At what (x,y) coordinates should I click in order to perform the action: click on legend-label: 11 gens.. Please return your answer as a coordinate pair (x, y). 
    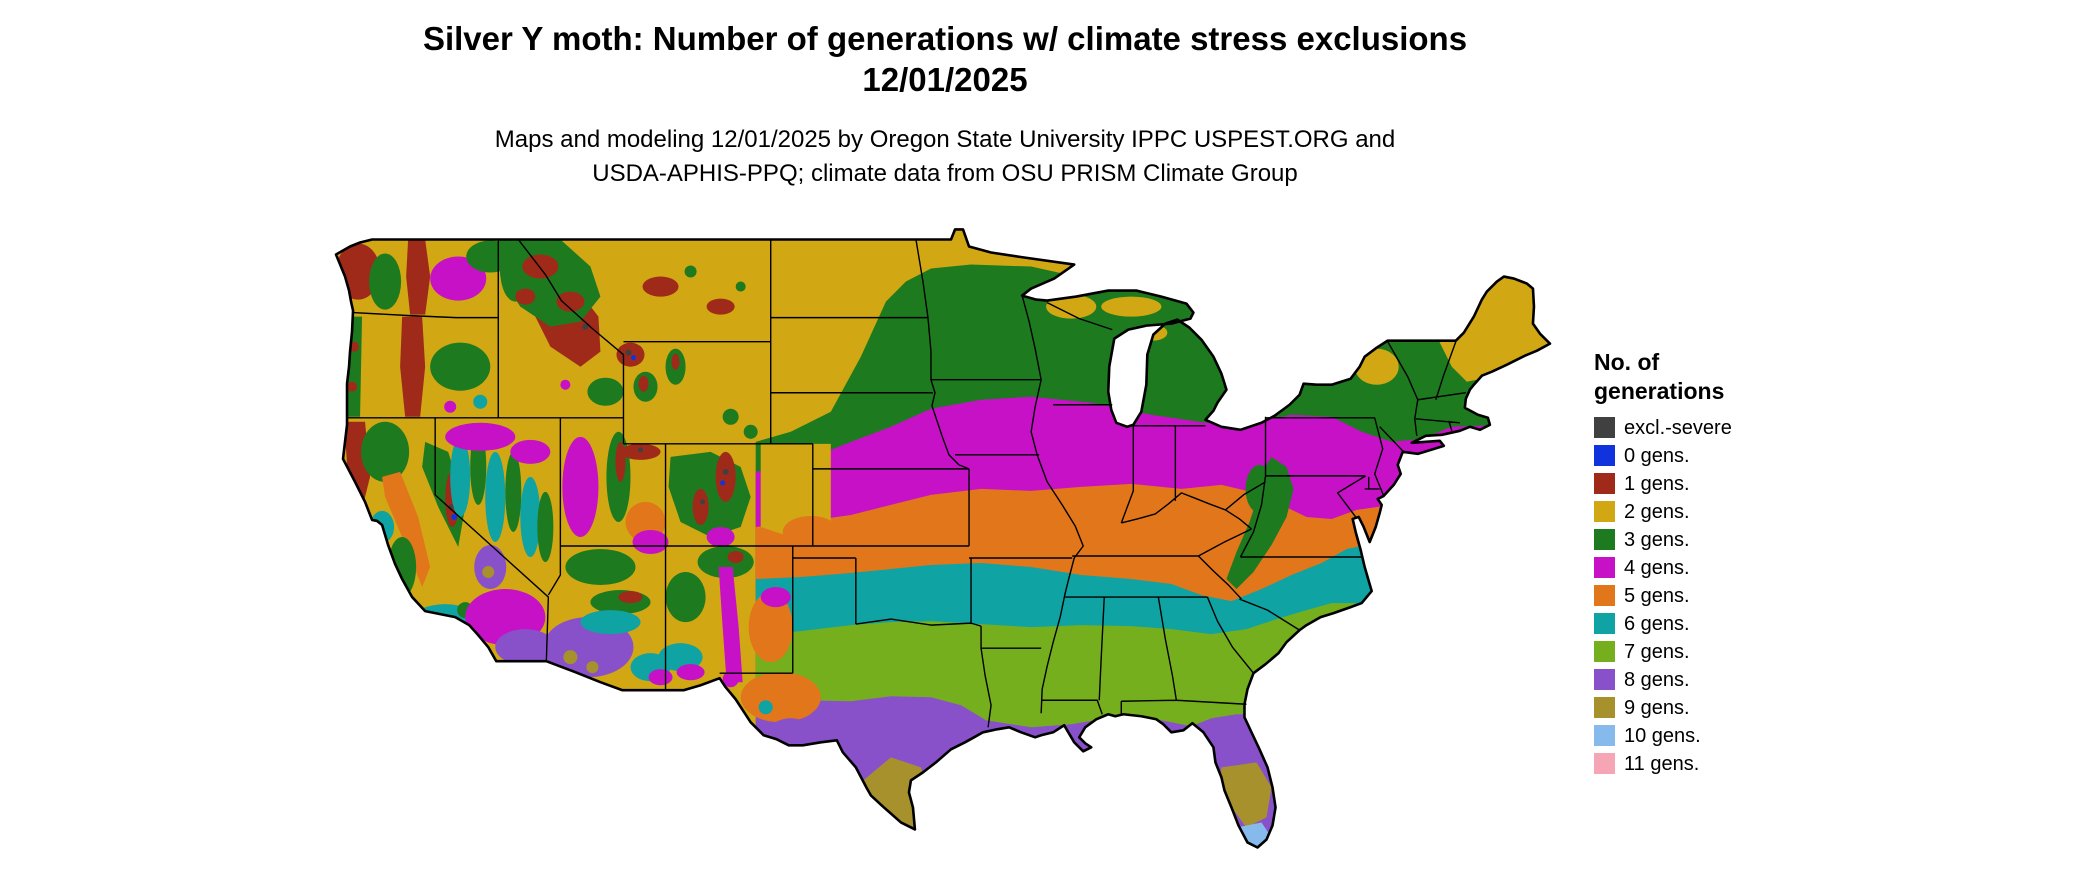
    Looking at the image, I should click on (1662, 763).